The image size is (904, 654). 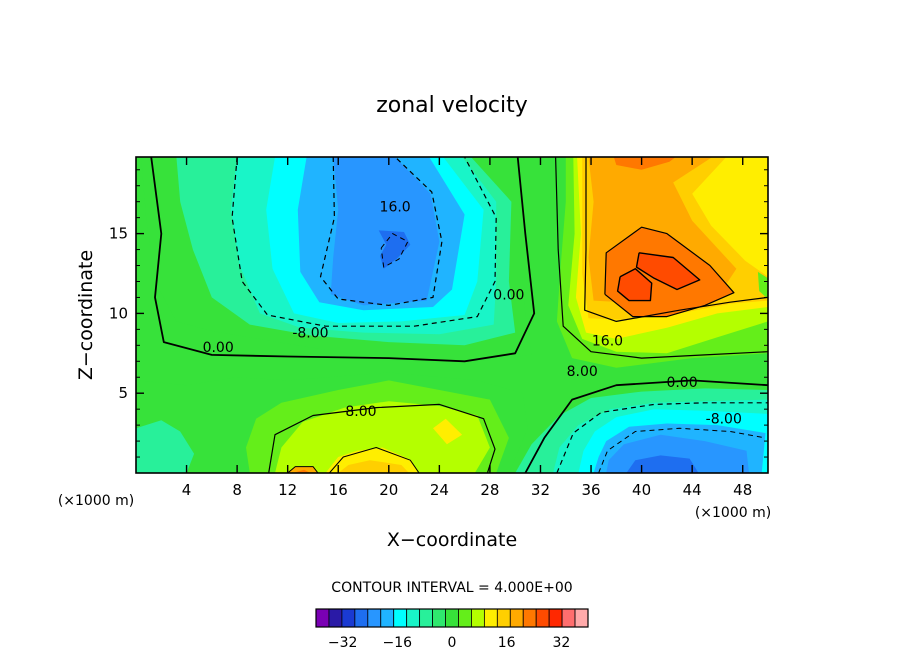 What do you see at coordinates (96, 501) in the screenshot?
I see `x-axis-unit-left: (×1000 m)` at bounding box center [96, 501].